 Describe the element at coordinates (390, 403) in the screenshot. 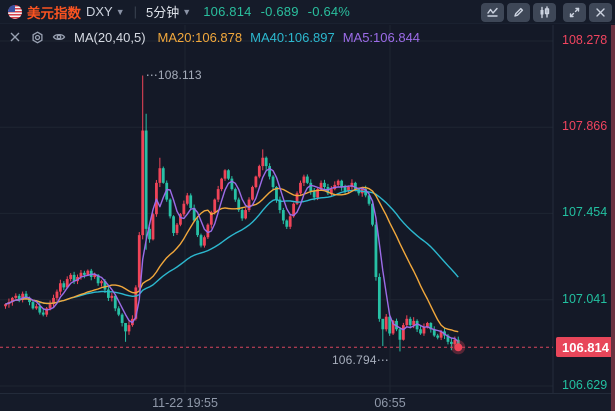

I see `time-axis-label: 06:55` at that location.